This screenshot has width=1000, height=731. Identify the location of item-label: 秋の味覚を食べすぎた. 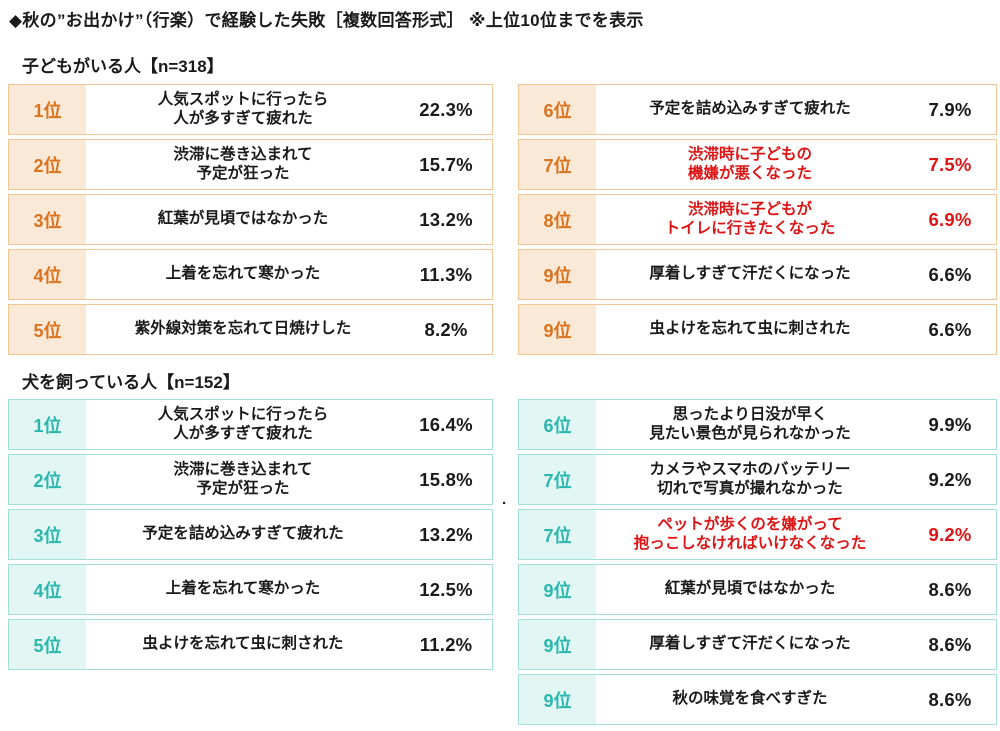
(750, 699).